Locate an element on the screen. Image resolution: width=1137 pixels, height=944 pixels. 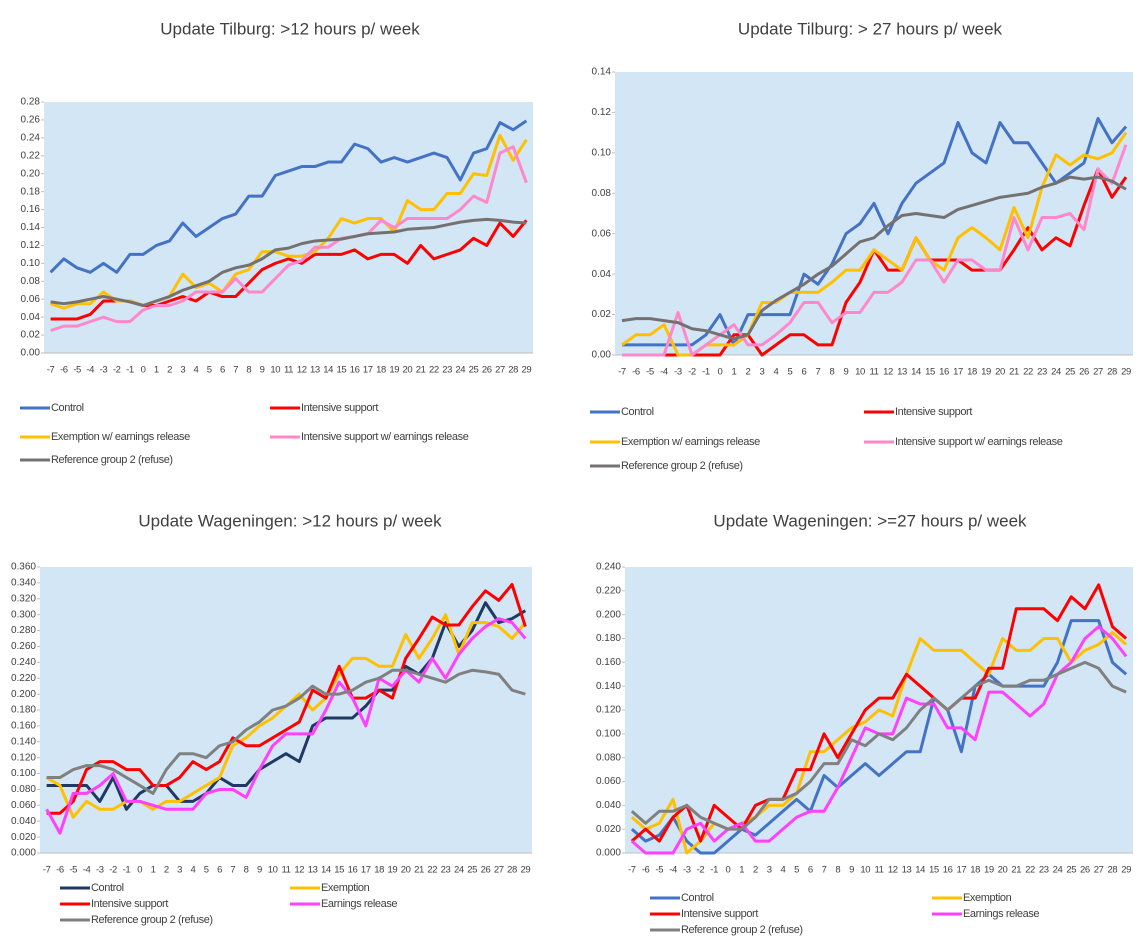
x-tick-label: 13 is located at coordinates (313, 870).